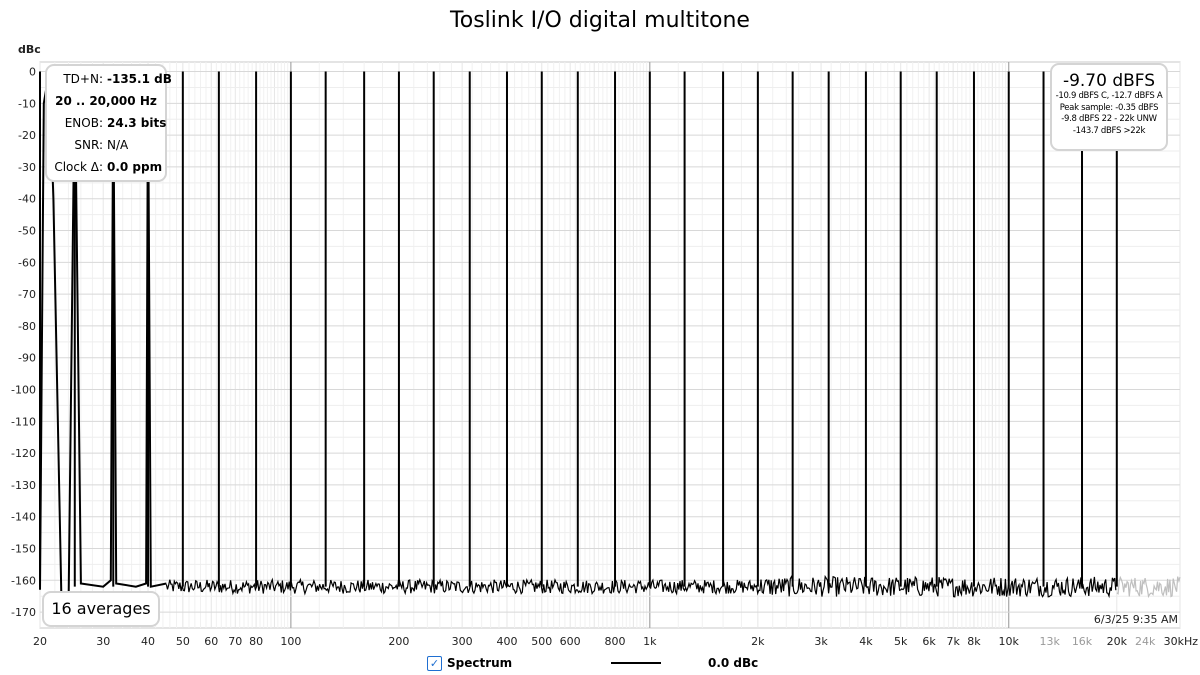  What do you see at coordinates (27, 326) in the screenshot?
I see `y-tick-label: -80` at bounding box center [27, 326].